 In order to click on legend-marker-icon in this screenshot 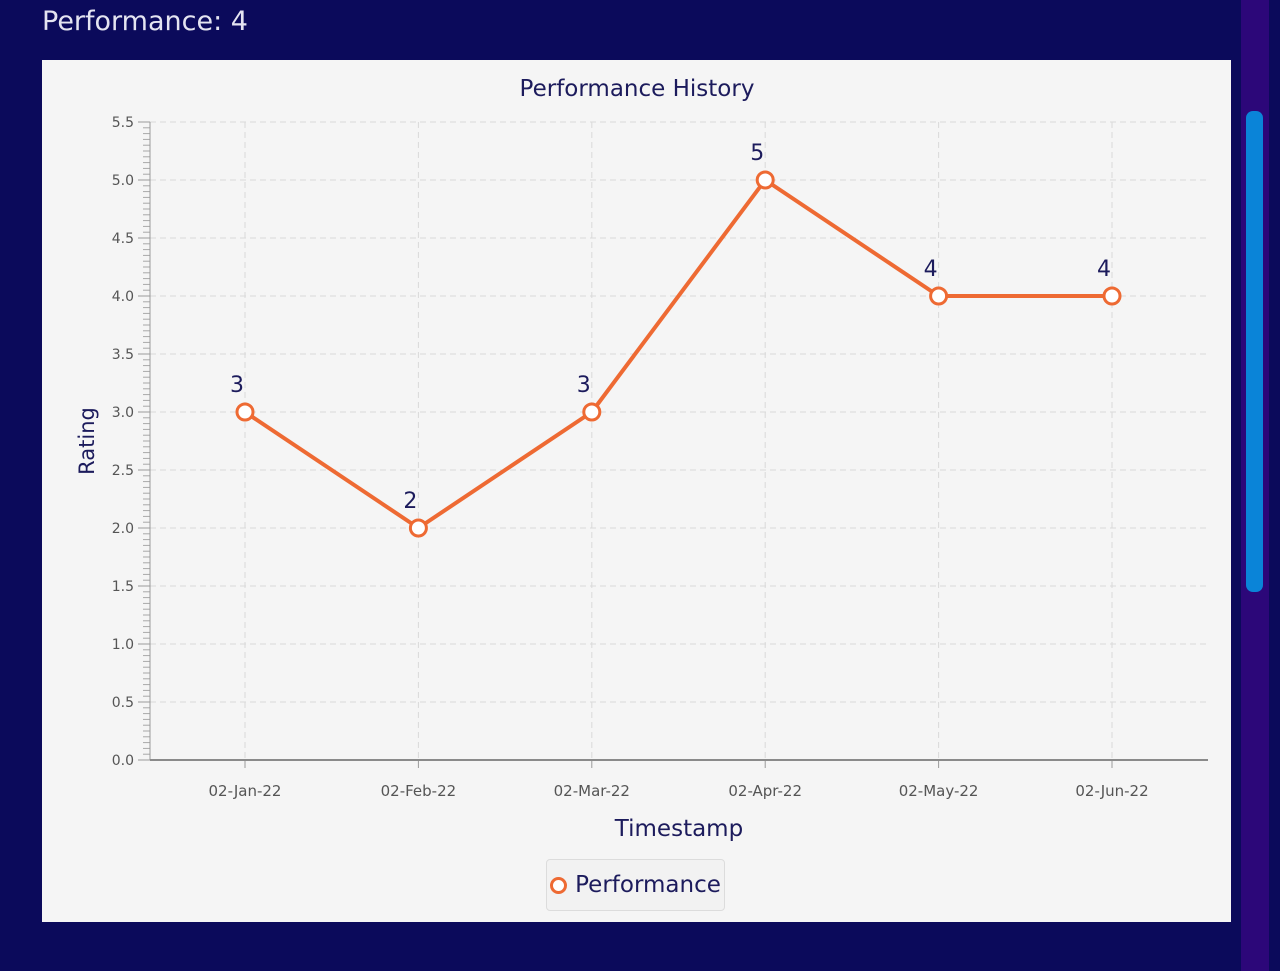, I will do `click(559, 885)`.